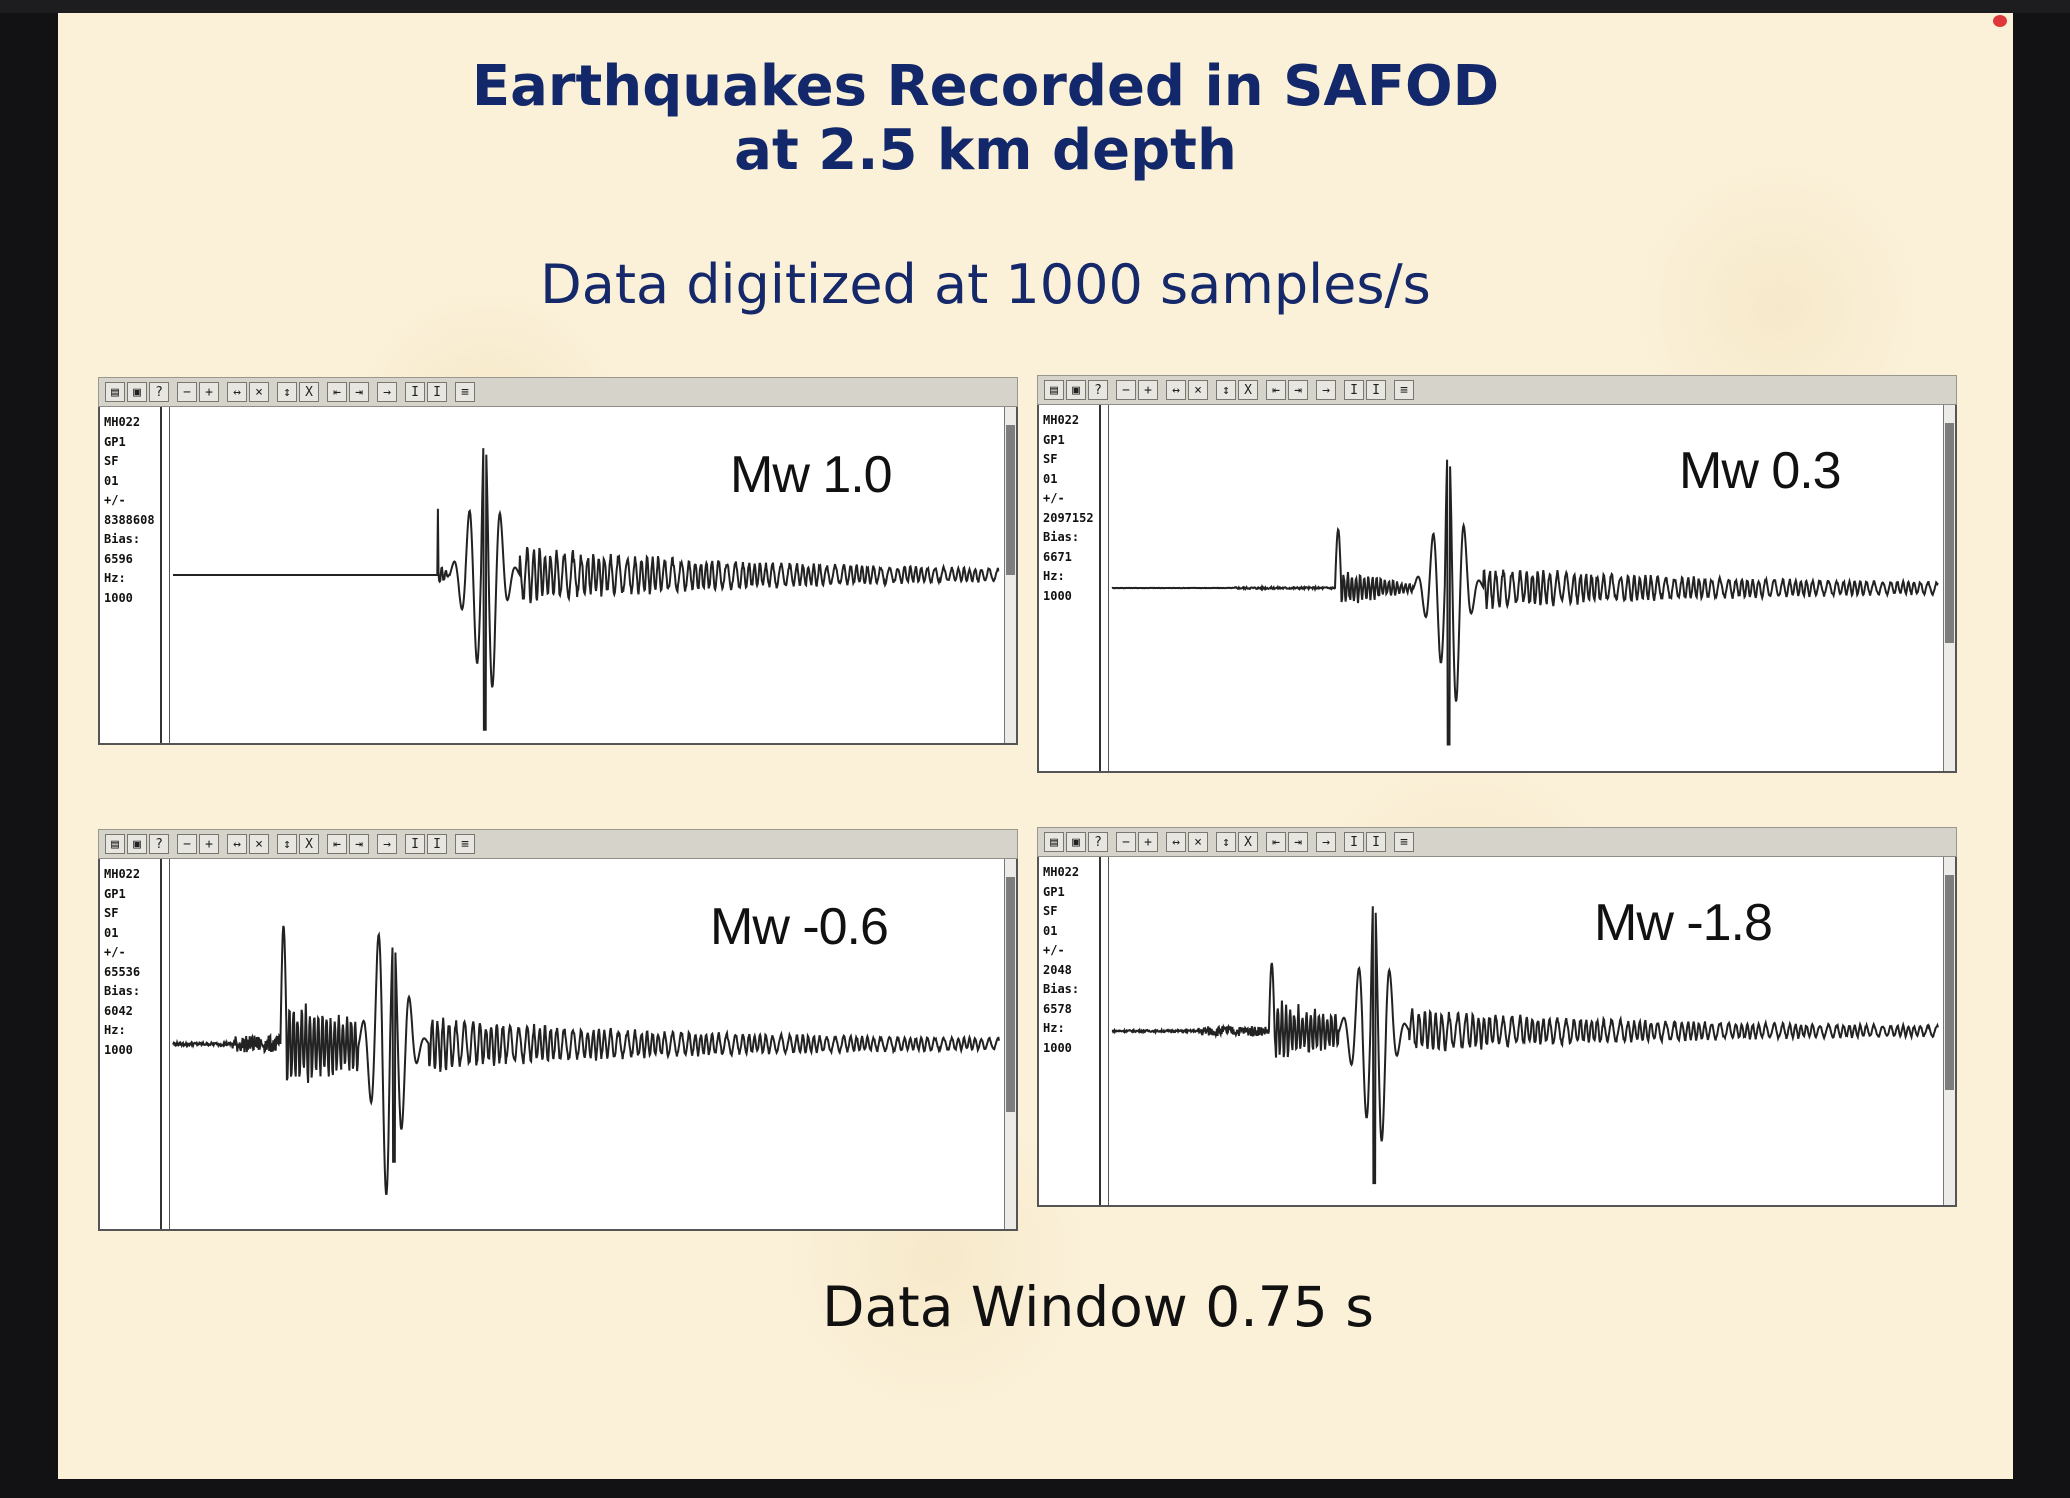 Image resolution: width=2070 pixels, height=1498 pixels. I want to click on channel-info: MH022 GP1 SF 01 +/- 2097152 Bias: 6671 Hz: 1000, so click(1070, 588).